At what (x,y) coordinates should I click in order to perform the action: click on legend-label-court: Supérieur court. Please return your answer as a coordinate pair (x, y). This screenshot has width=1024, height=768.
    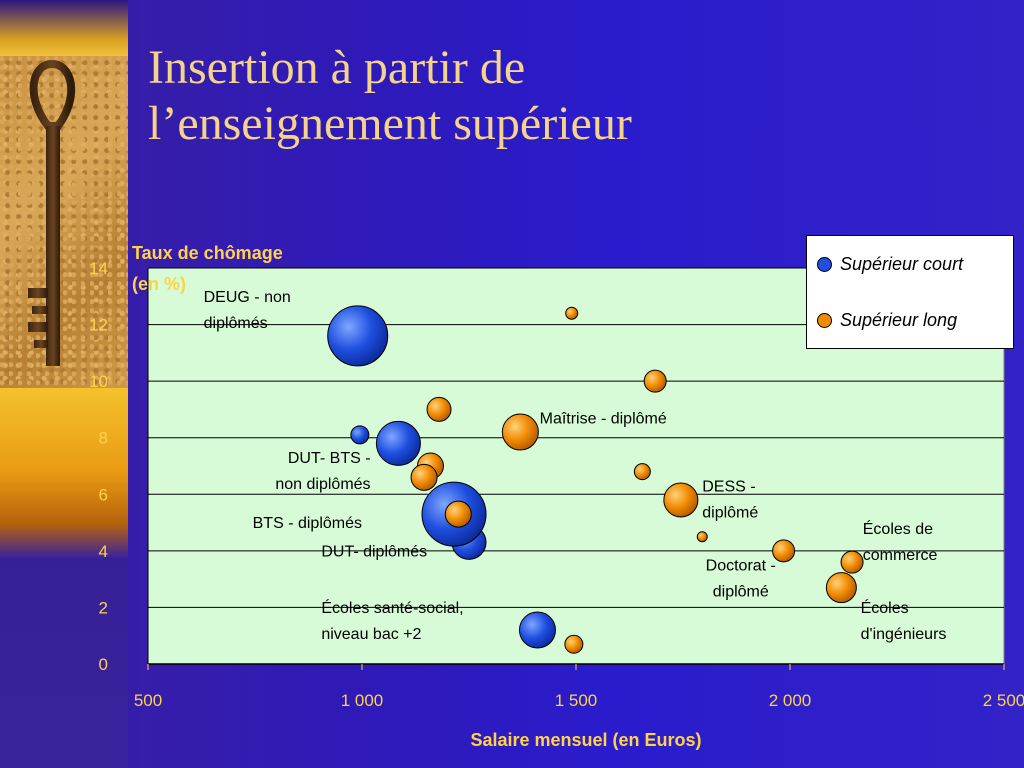
    Looking at the image, I should click on (902, 263).